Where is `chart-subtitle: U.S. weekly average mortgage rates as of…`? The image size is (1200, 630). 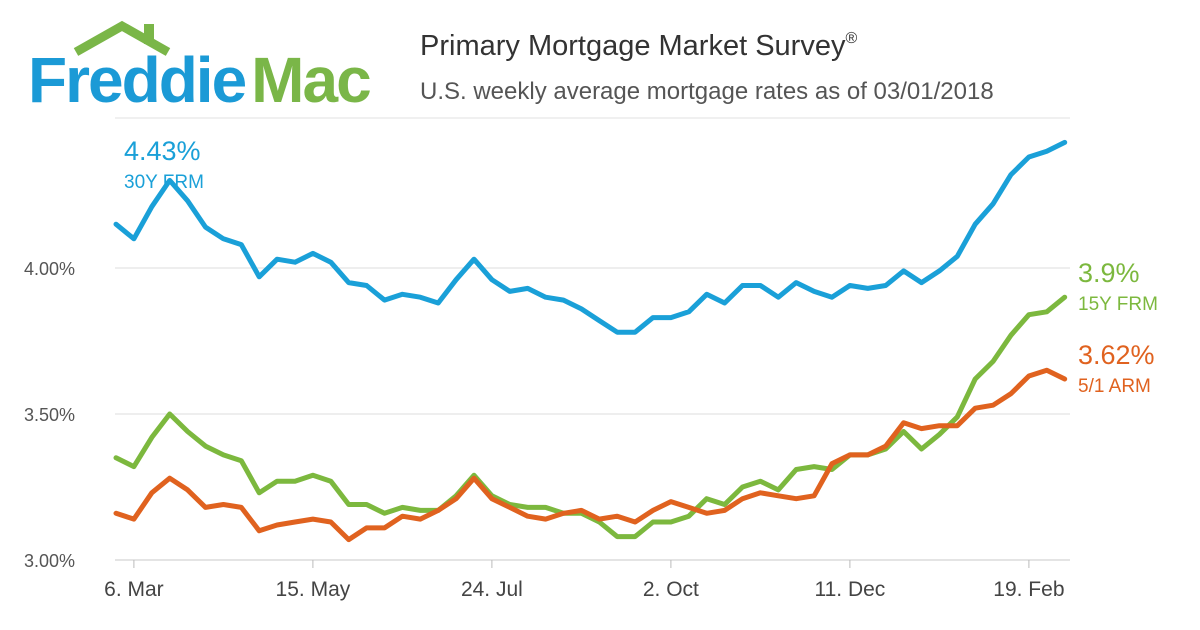
chart-subtitle: U.S. weekly average mortgage rates as of… is located at coordinates (707, 91).